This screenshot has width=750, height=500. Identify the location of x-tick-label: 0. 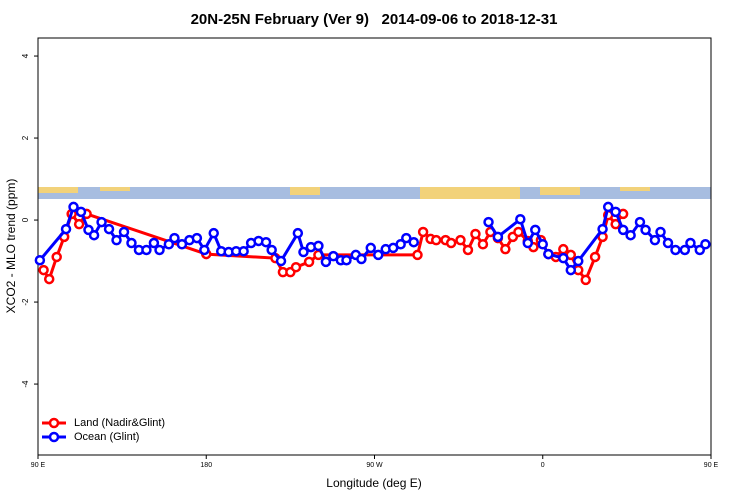
(543, 465).